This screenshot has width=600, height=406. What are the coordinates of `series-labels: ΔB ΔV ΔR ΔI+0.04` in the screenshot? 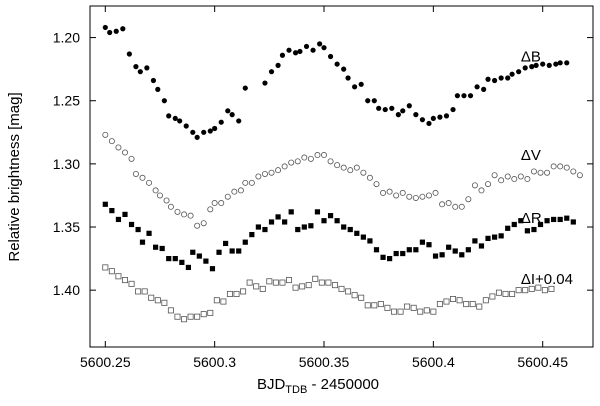 It's located at (547, 168).